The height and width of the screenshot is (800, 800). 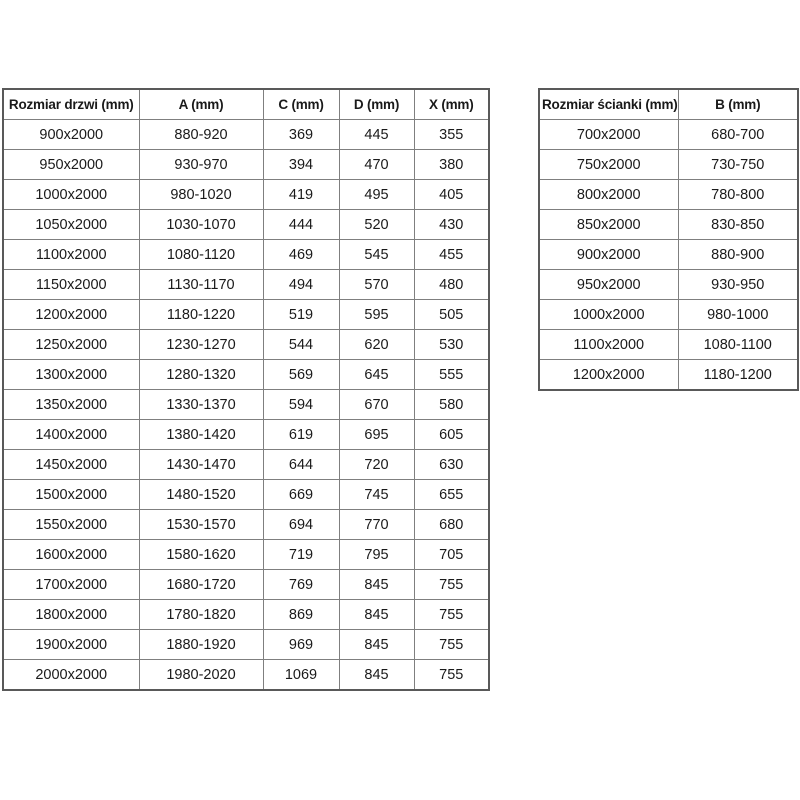 What do you see at coordinates (301, 554) in the screenshot?
I see `table-cell: 719` at bounding box center [301, 554].